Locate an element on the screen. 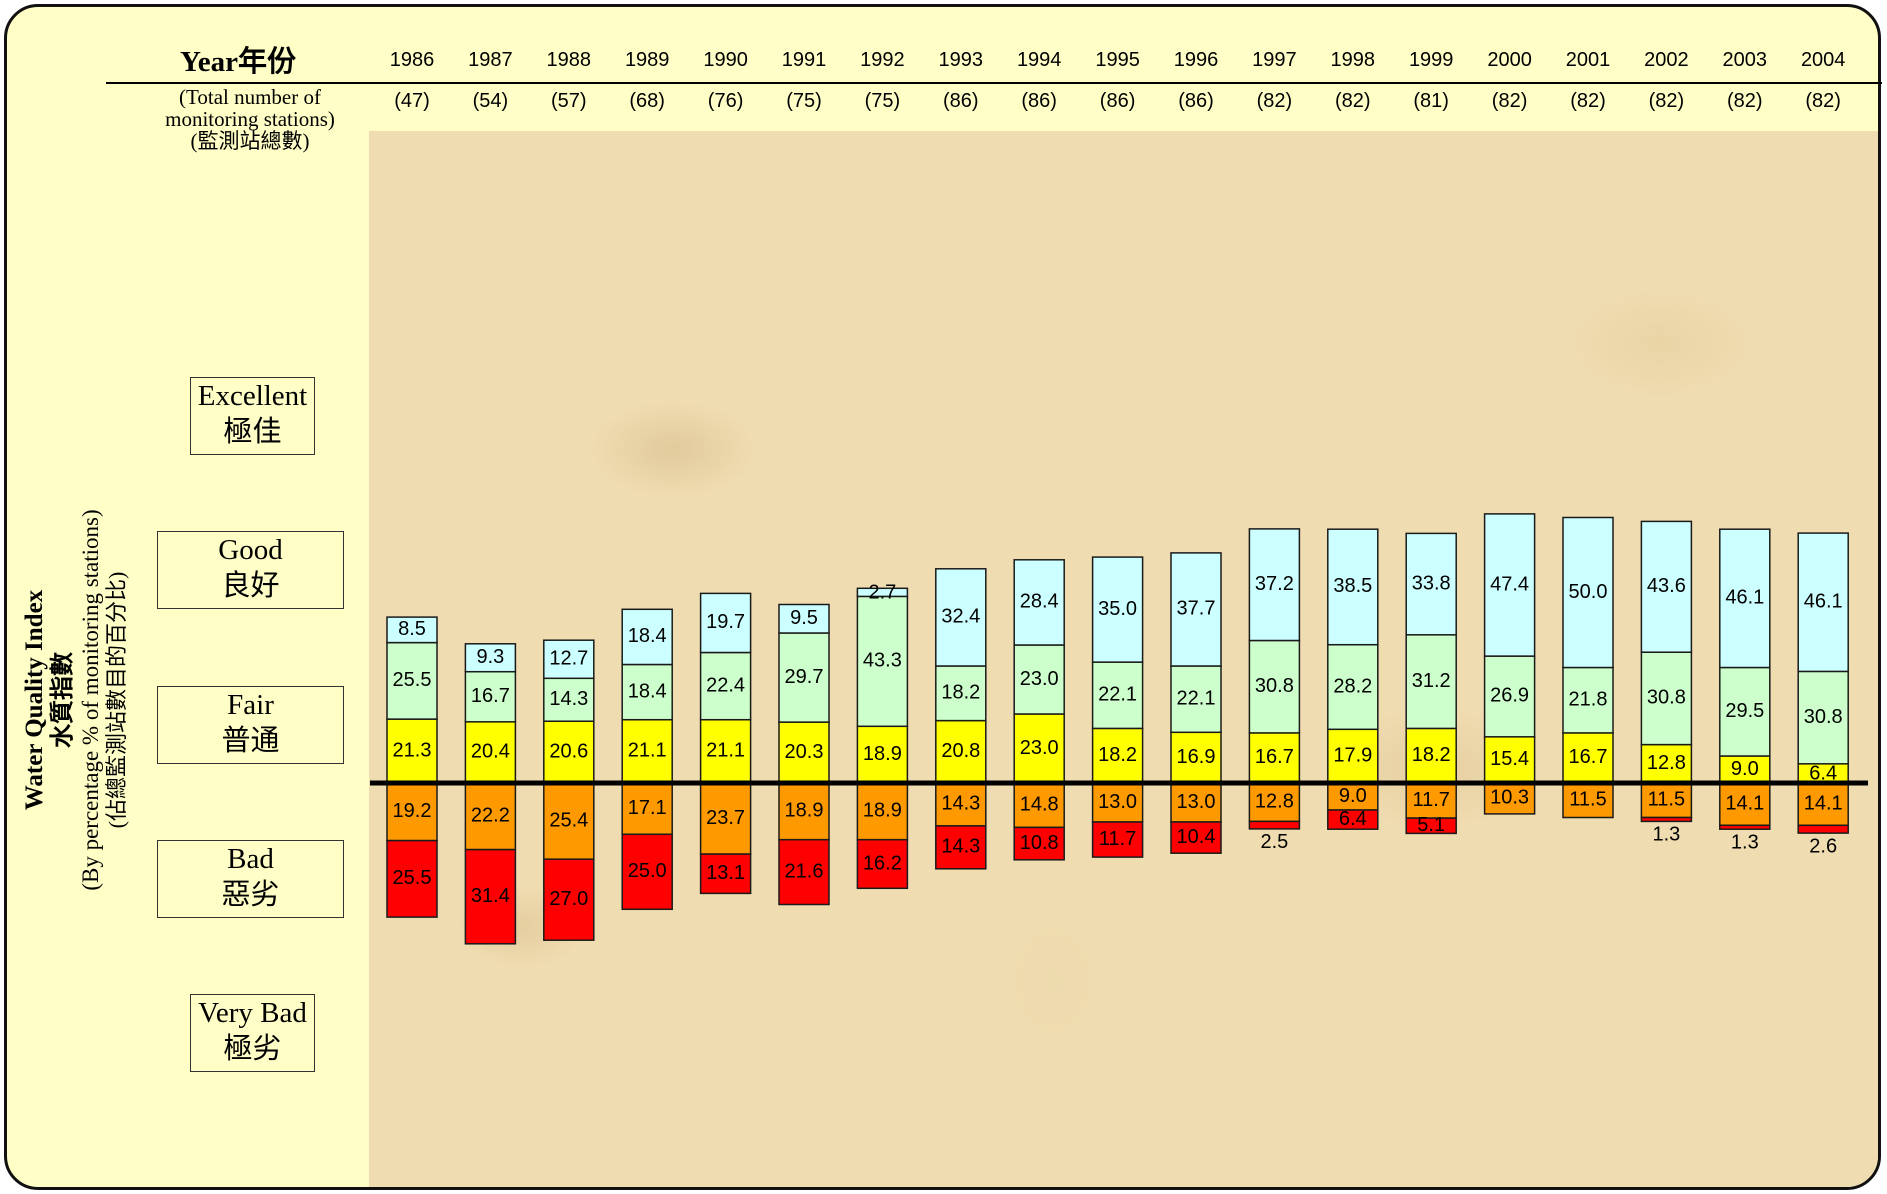 This screenshot has width=1887, height=1194. data-label-excellent: 12.7 is located at coordinates (568, 659).